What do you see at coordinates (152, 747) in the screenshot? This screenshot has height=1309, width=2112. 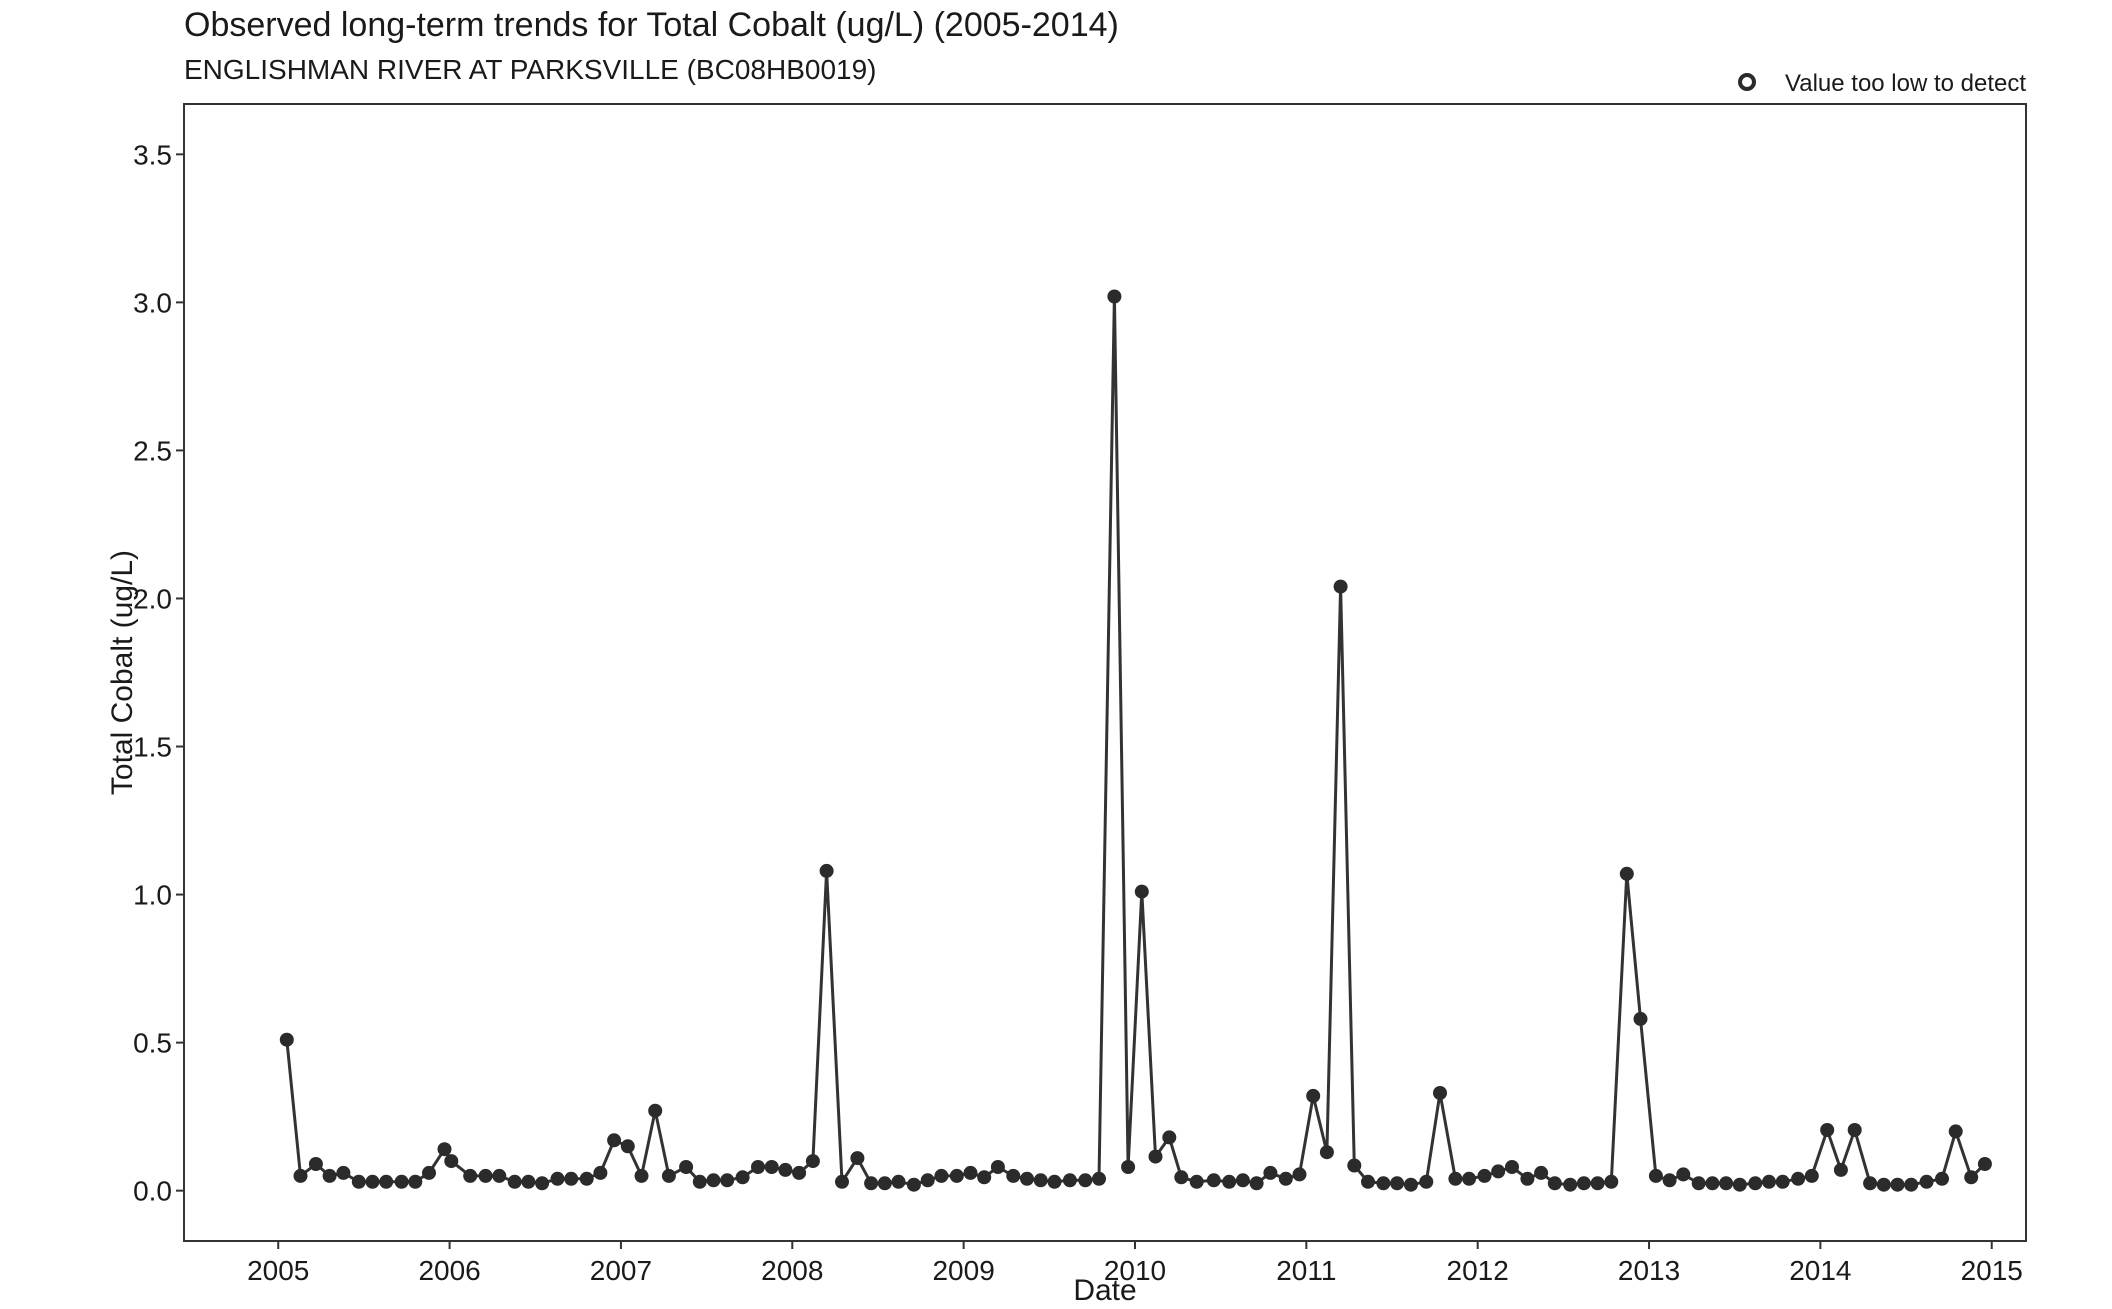 I see `y-tick-label: 1.5` at bounding box center [152, 747].